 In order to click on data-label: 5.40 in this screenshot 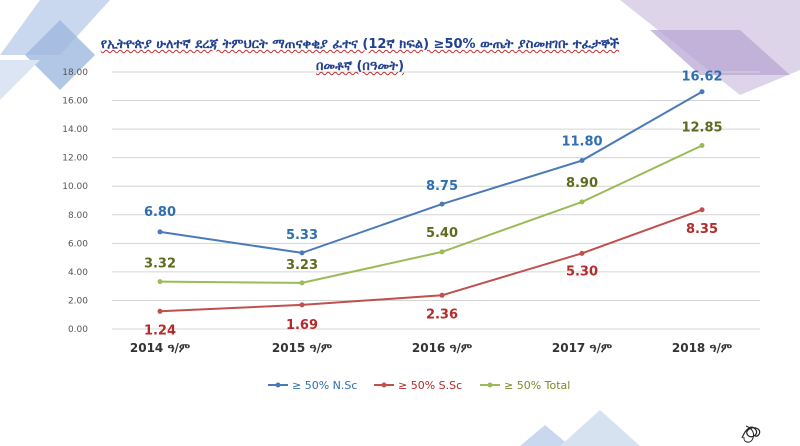, I will do `click(442, 233)`.